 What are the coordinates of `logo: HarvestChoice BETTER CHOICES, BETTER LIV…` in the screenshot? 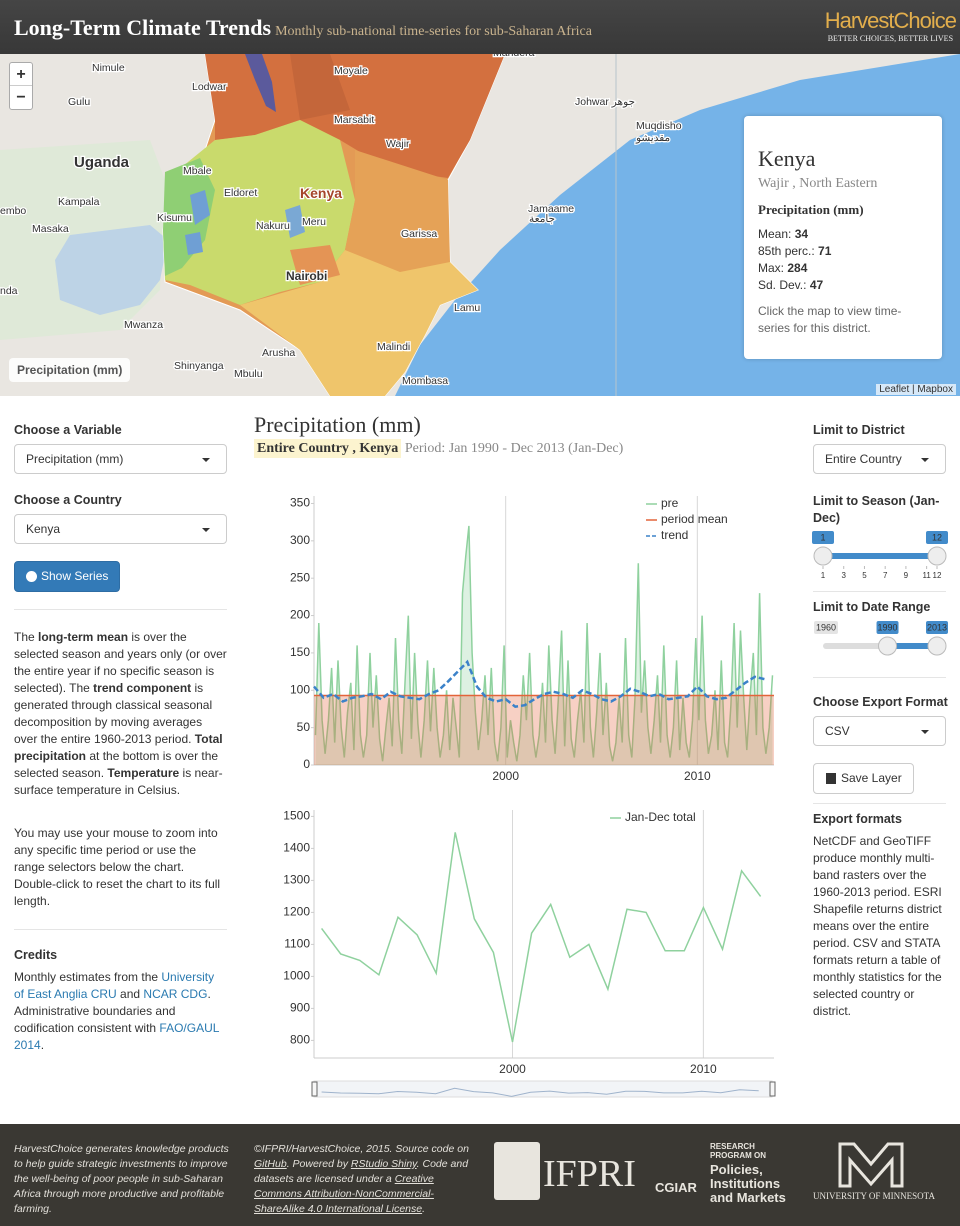 It's located at (890, 25).